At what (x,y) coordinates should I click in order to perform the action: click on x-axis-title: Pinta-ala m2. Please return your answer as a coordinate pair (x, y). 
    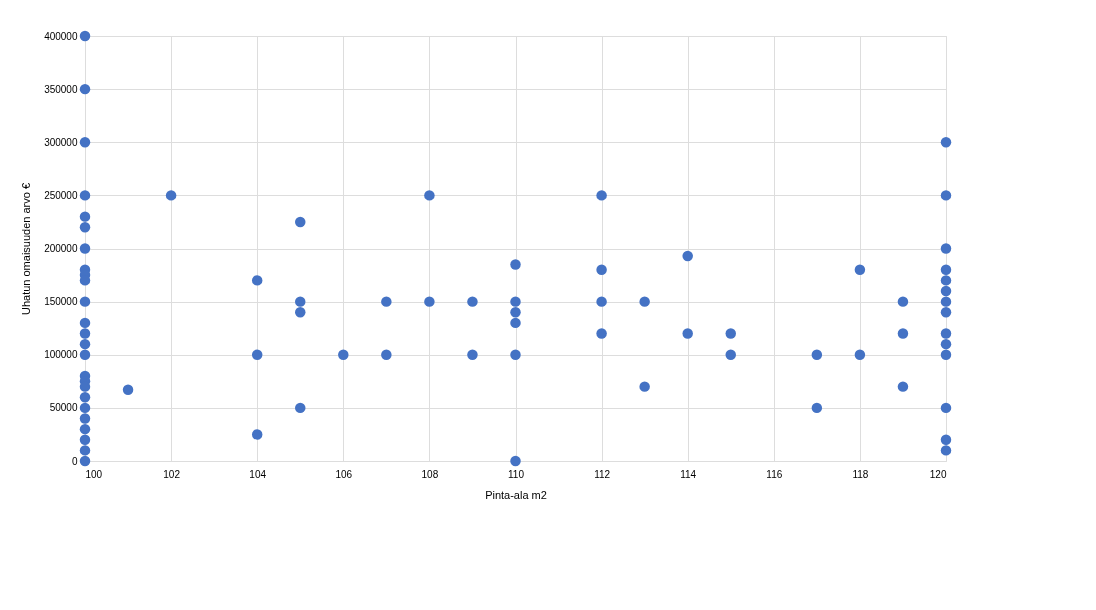
    Looking at the image, I should click on (516, 494).